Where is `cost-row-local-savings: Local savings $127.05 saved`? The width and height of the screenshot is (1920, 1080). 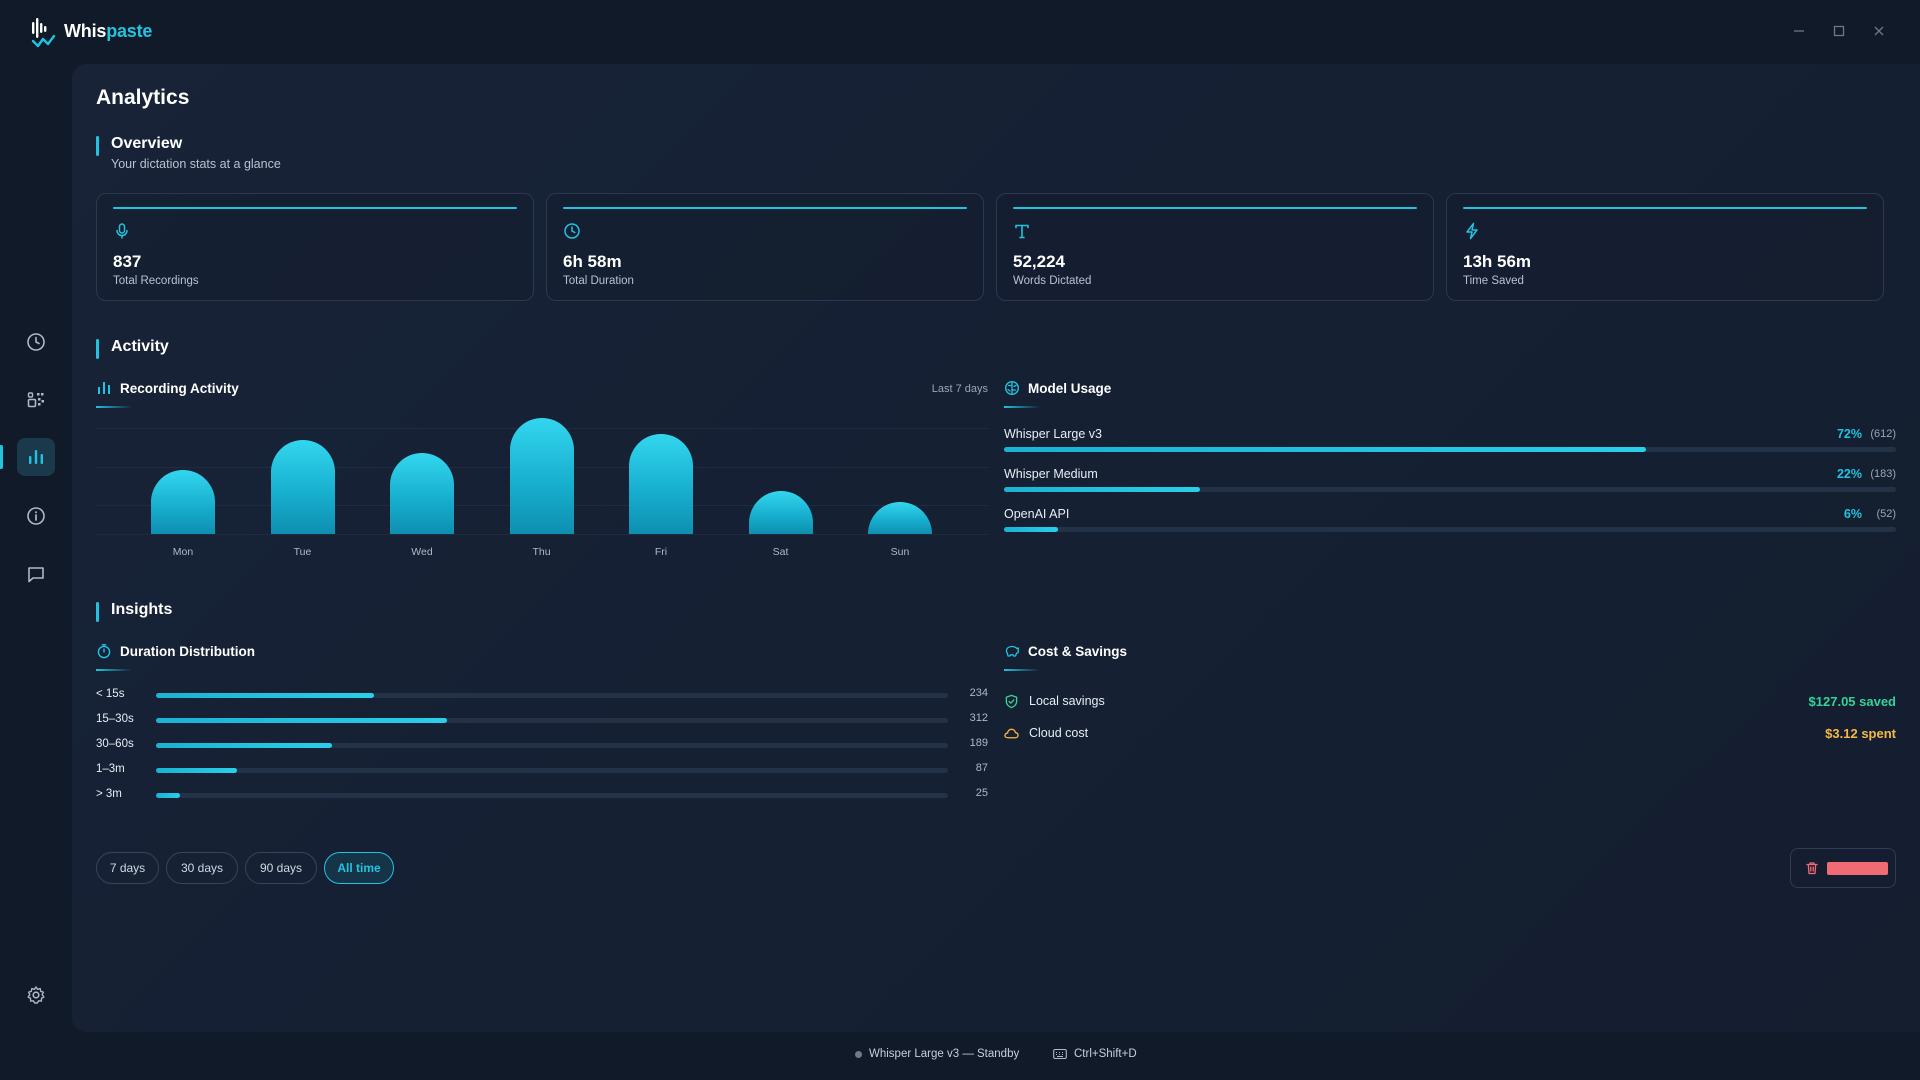
cost-row-local-savings: Local savings $127.05 saved is located at coordinates (1450, 701).